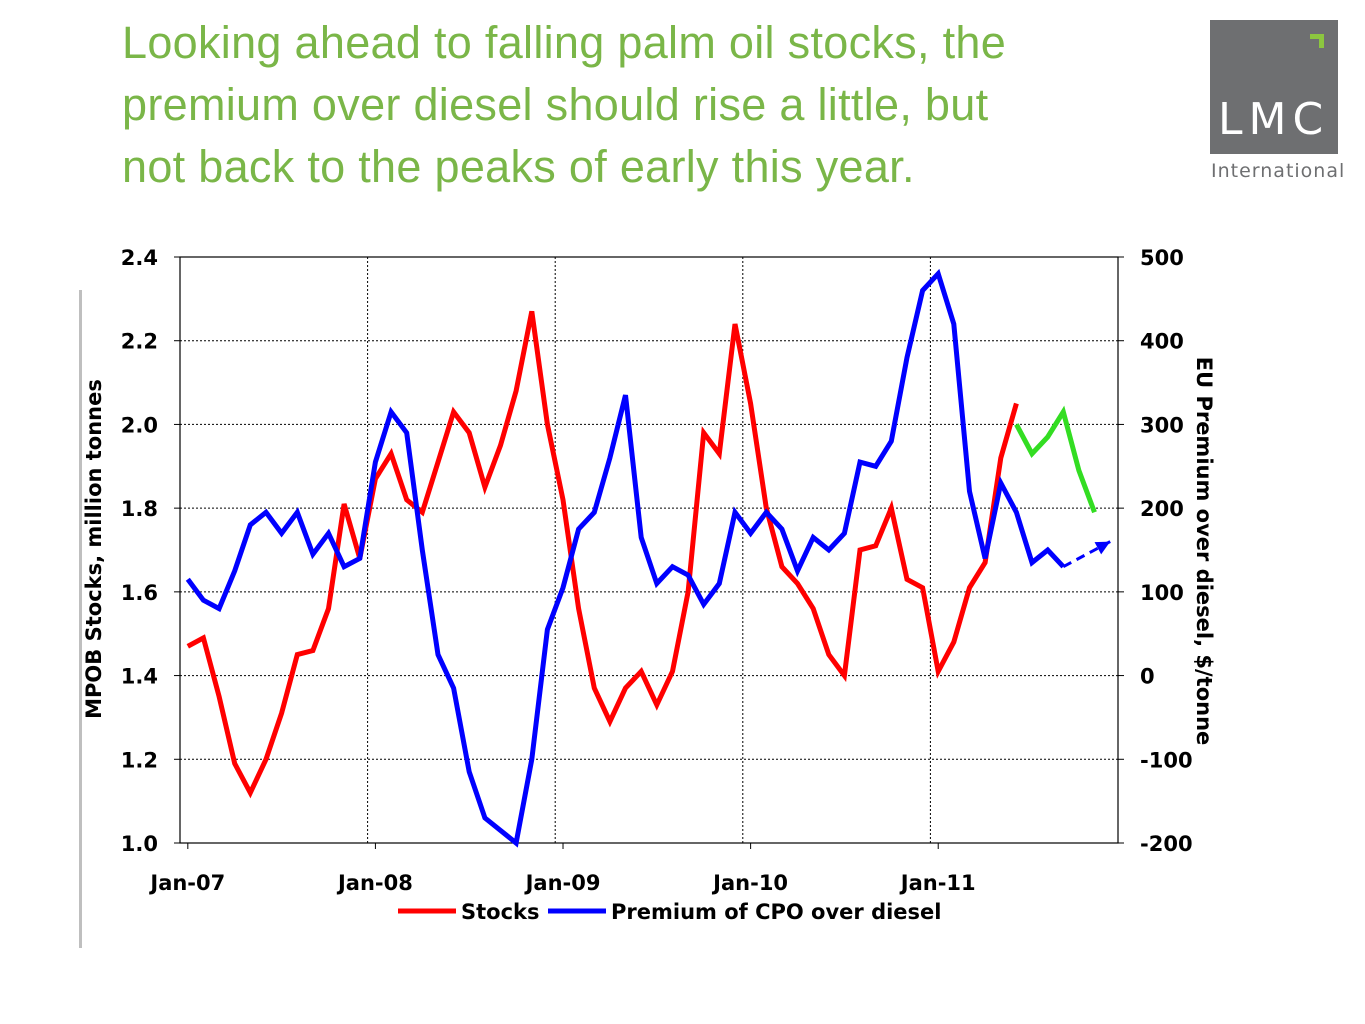 This screenshot has width=1365, height=1024. Describe the element at coordinates (186, 883) in the screenshot. I see `x-tick-label: Jan-07` at that location.